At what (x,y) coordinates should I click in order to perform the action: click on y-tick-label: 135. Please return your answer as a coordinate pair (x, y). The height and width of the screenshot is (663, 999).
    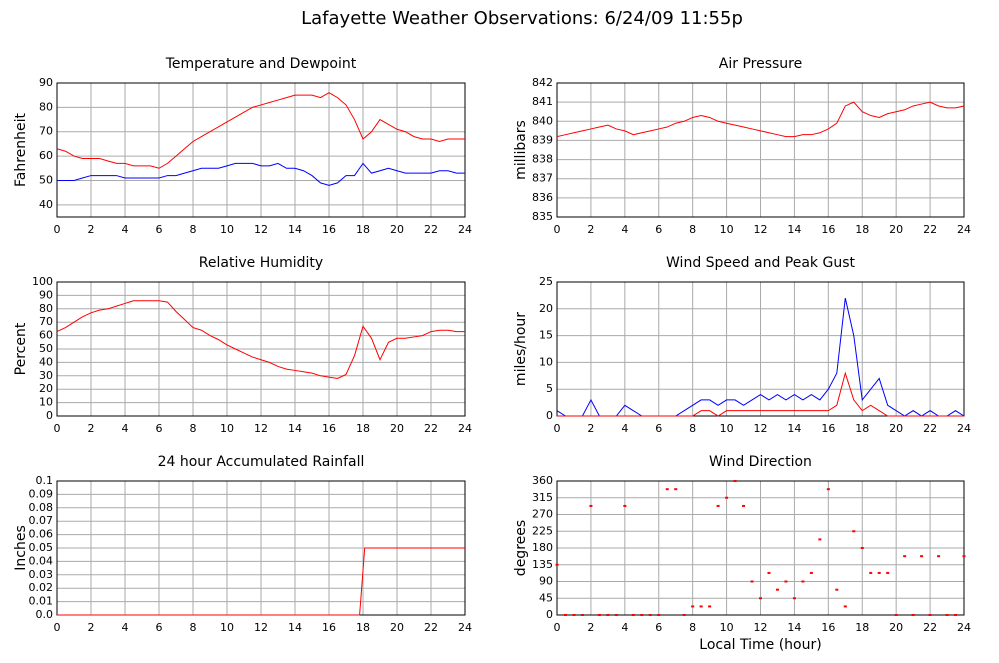
    Looking at the image, I should click on (542, 564).